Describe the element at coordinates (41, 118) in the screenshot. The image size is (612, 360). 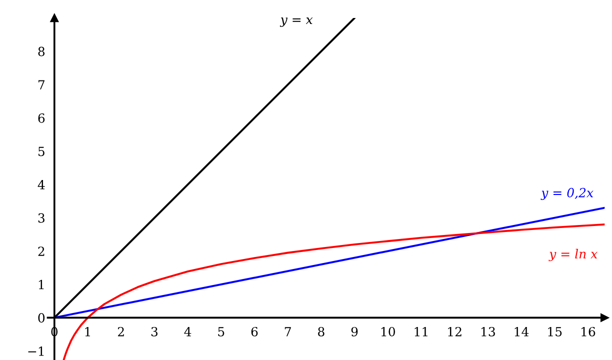
I see `y-tick-label: 6` at that location.